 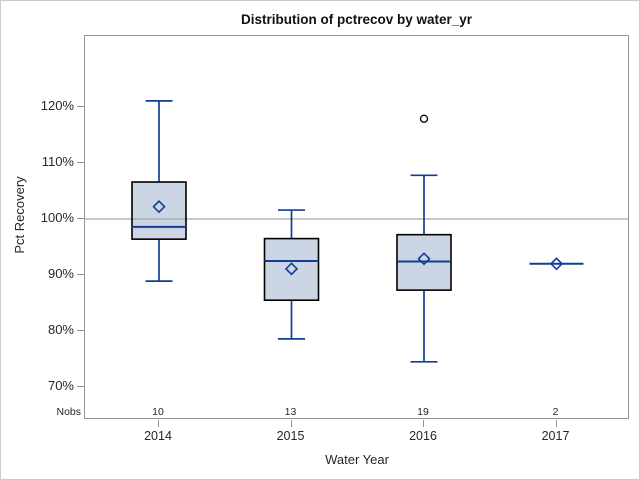 I want to click on mean-diamond-2014, so click(x=159, y=207).